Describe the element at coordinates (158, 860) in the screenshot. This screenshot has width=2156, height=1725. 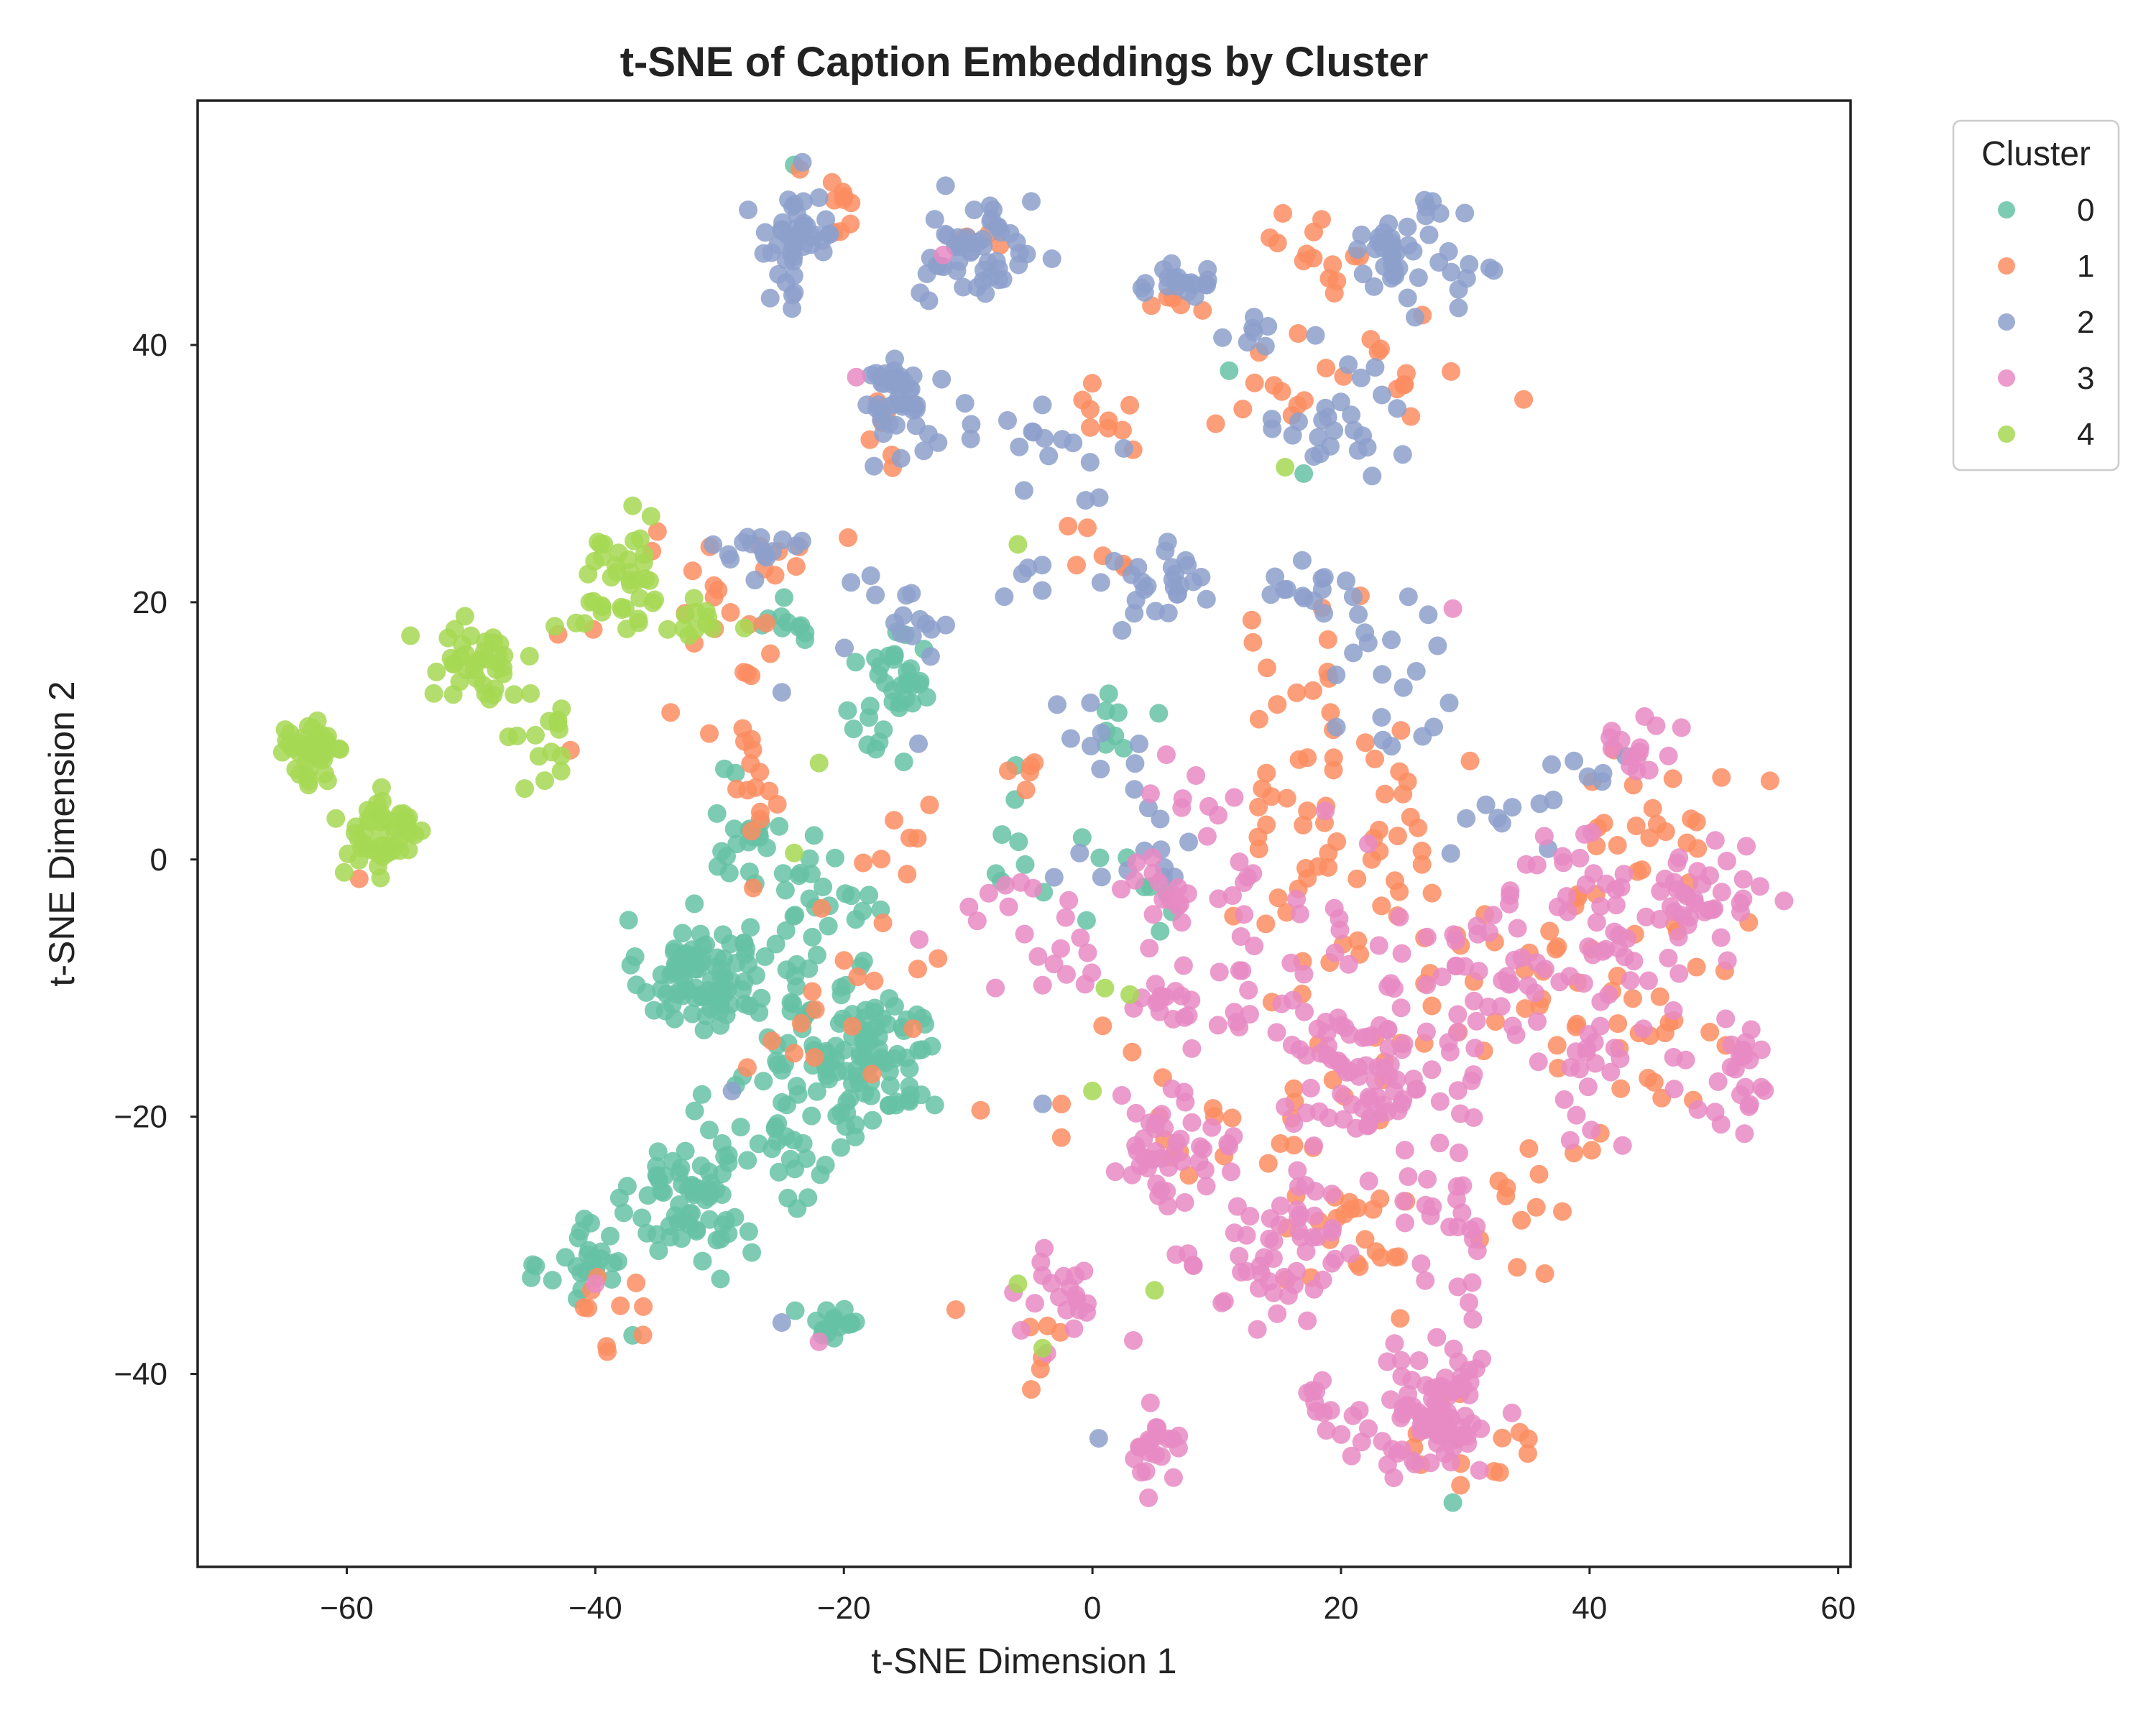
I see `y-tick-label: 0` at that location.